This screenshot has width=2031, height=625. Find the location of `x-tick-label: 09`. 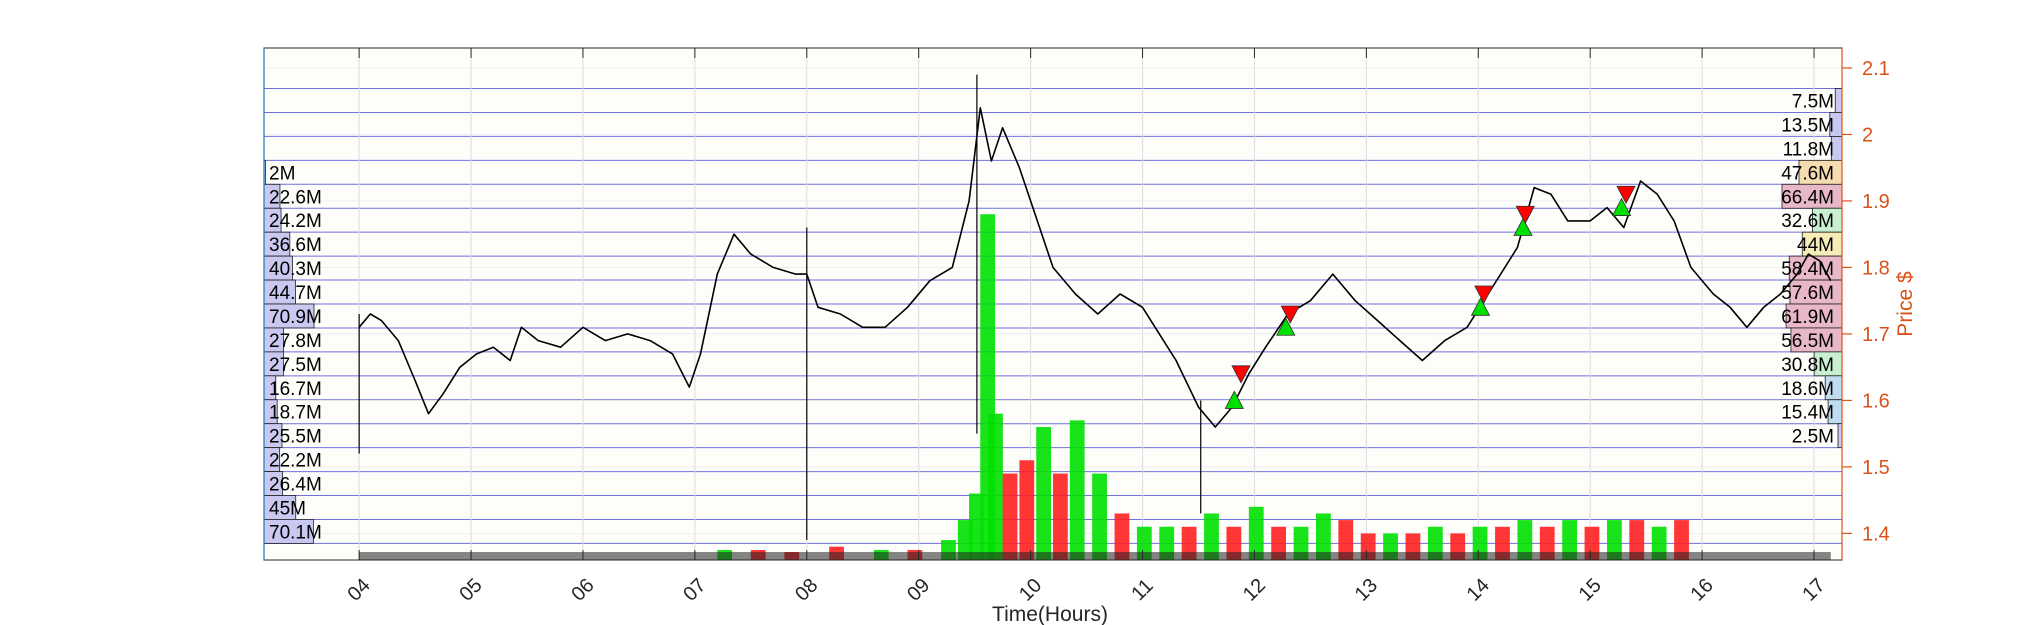

x-tick-label: 09 is located at coordinates (918, 589).